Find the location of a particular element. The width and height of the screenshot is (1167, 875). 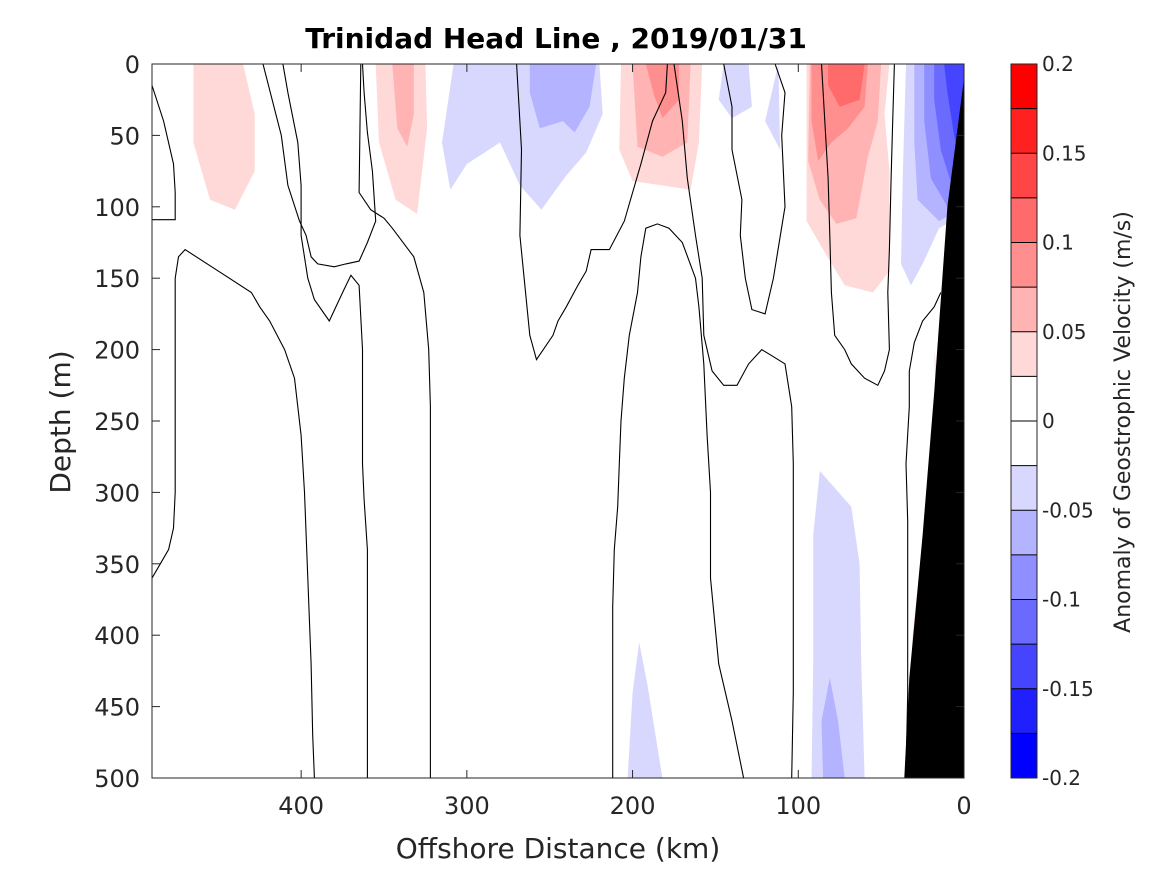

colorbar-tick-label: -0.15 is located at coordinates (1068, 689).